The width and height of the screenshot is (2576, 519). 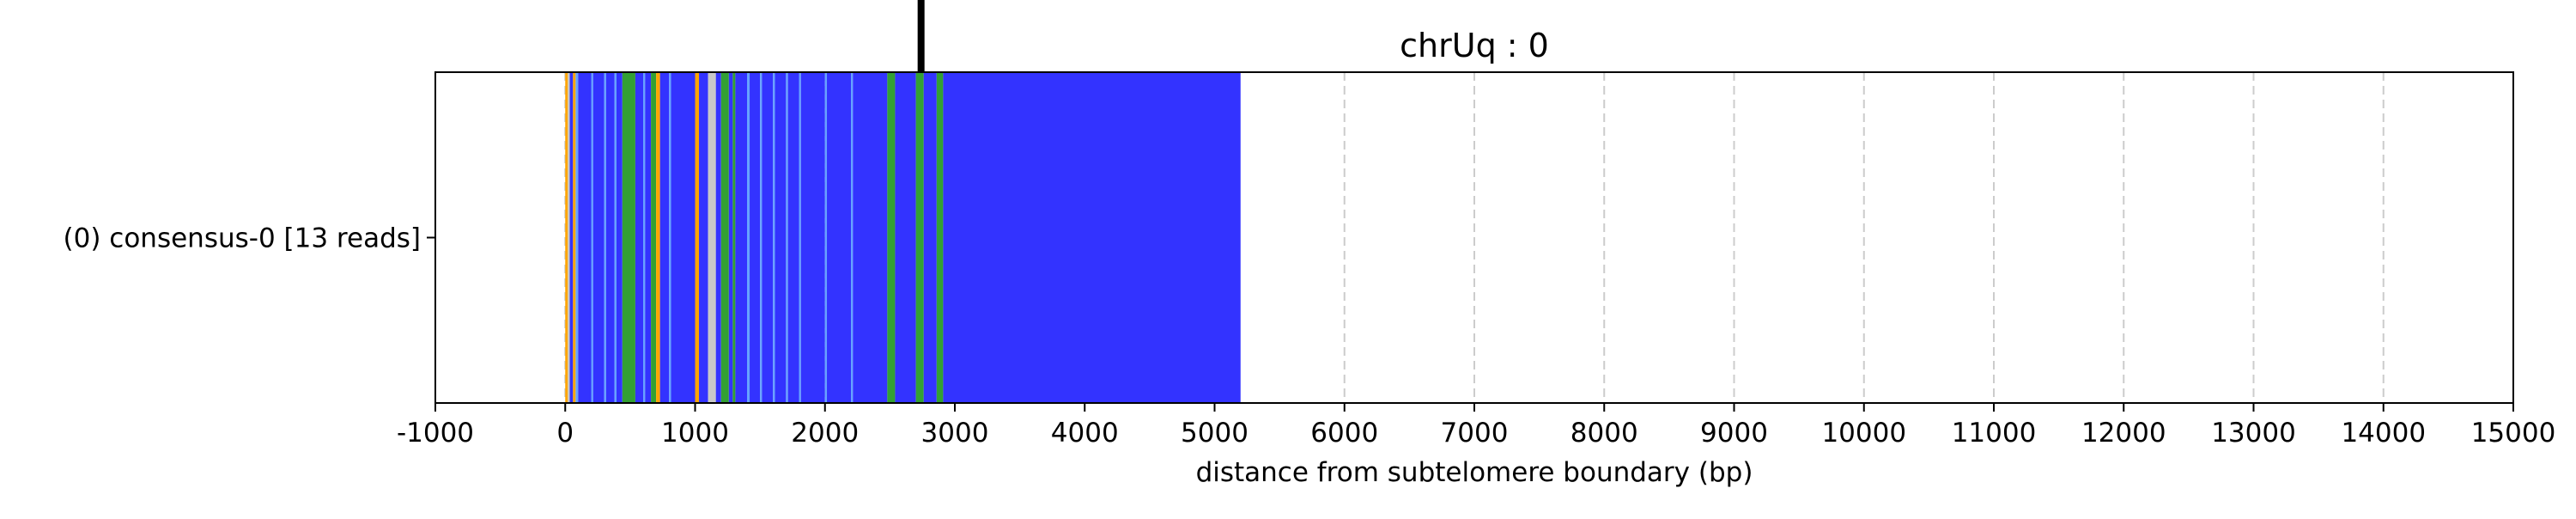 I want to click on x-tick-label: 14000, so click(x=2383, y=433).